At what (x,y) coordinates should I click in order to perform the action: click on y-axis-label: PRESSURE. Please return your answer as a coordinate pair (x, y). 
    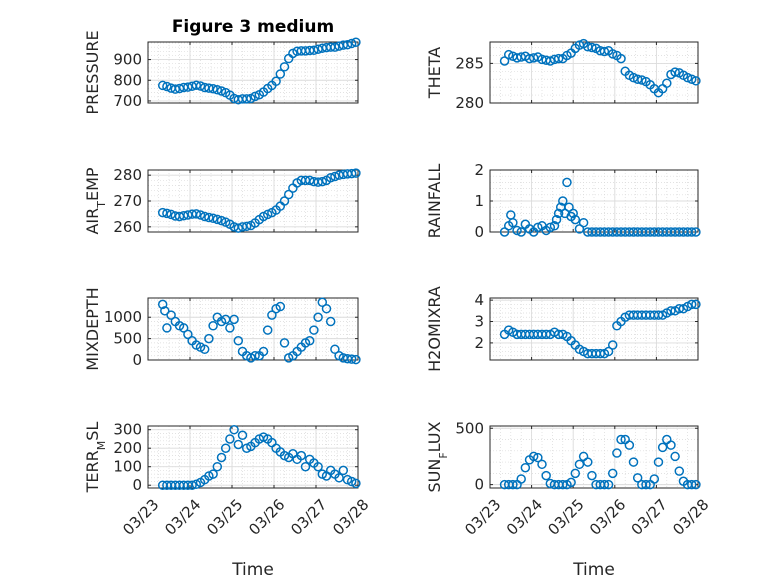
    Looking at the image, I should click on (92, 72).